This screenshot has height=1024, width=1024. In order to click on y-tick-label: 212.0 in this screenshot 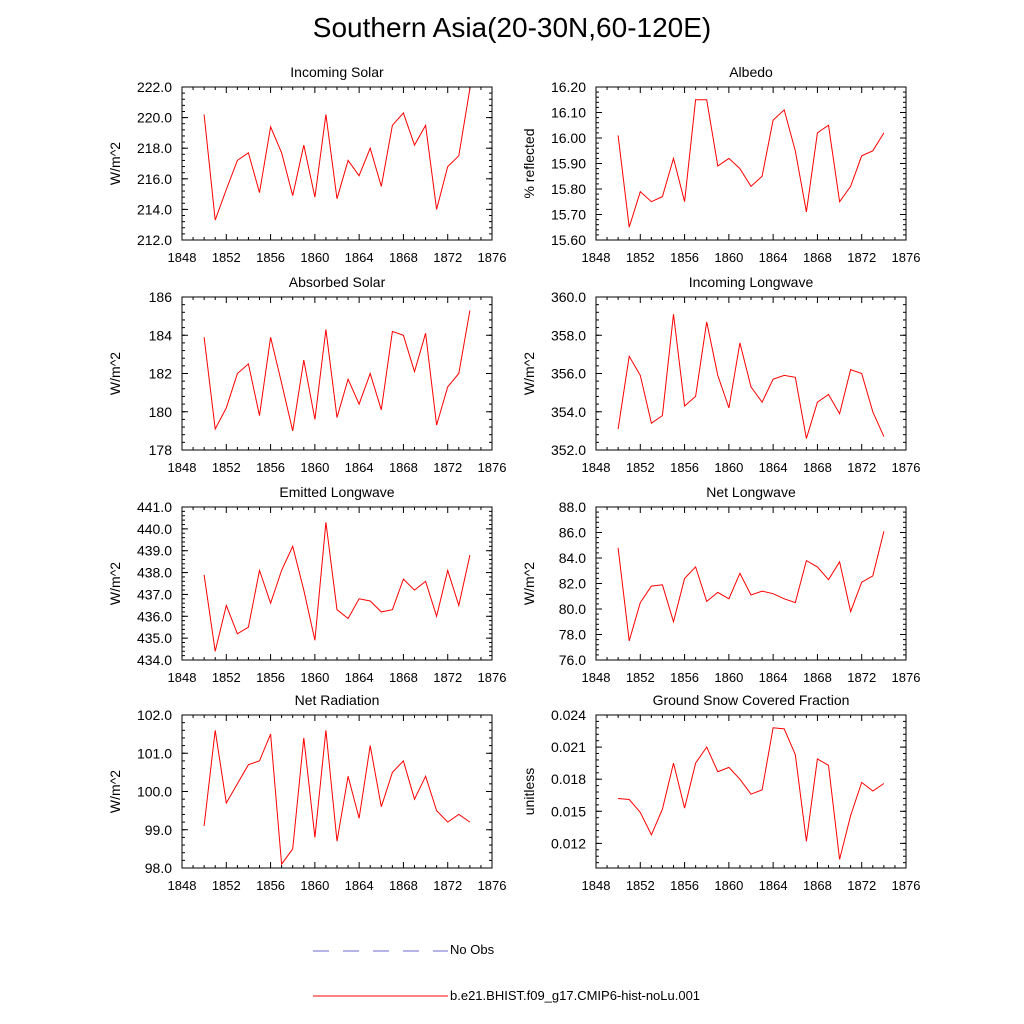, I will do `click(154, 240)`.